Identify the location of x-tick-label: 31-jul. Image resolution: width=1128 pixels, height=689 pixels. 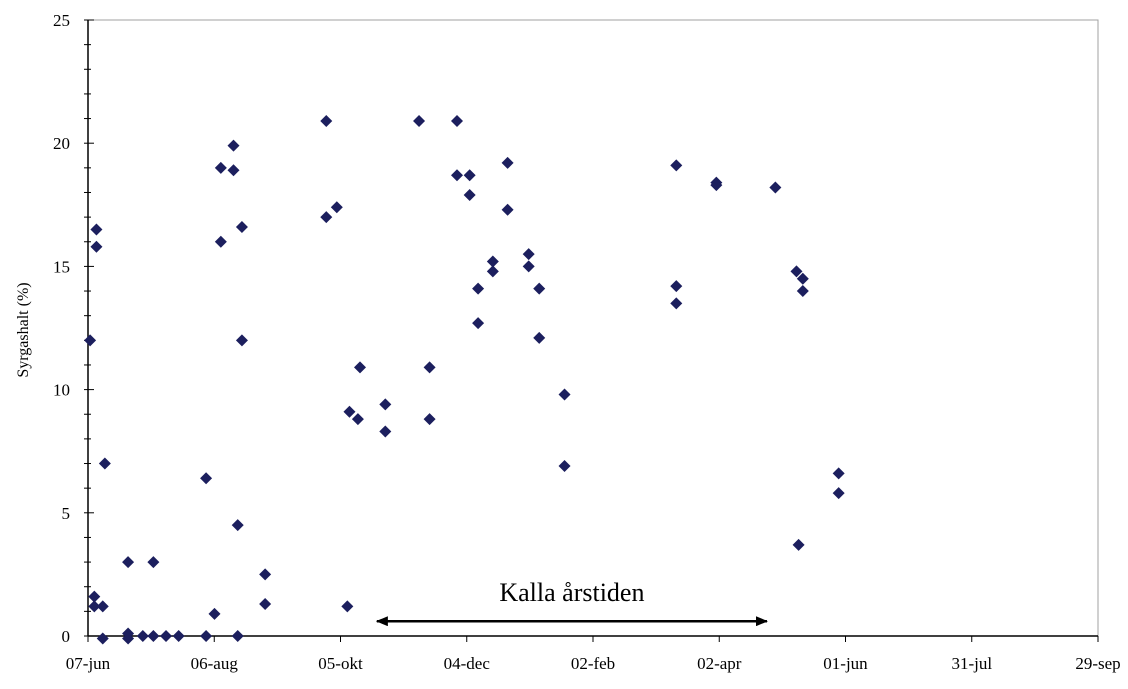
(971, 663).